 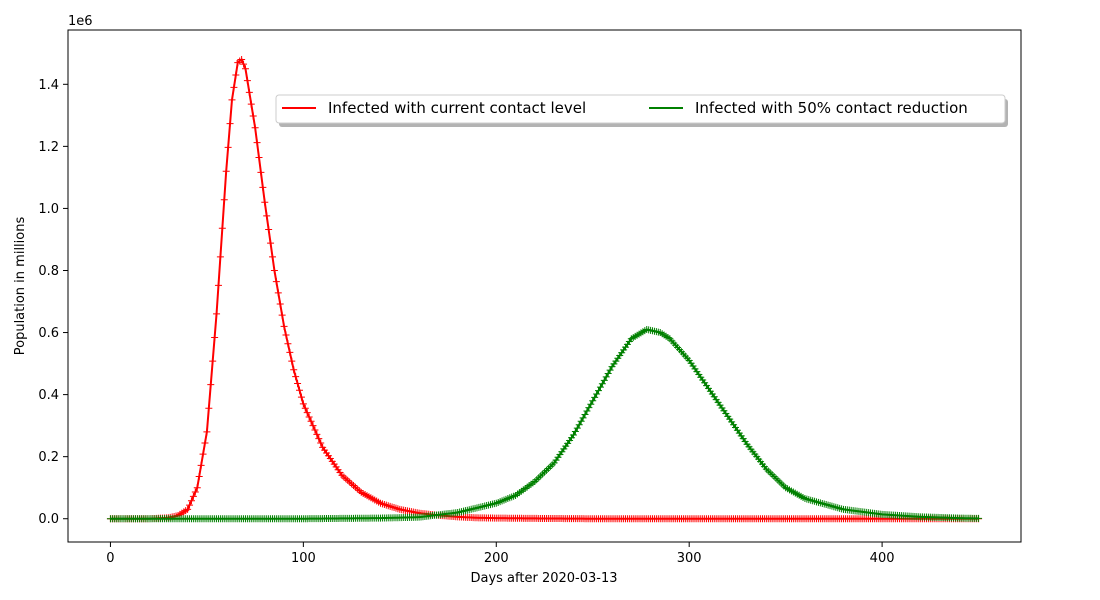 What do you see at coordinates (882, 558) in the screenshot?
I see `x-tick-label: 400` at bounding box center [882, 558].